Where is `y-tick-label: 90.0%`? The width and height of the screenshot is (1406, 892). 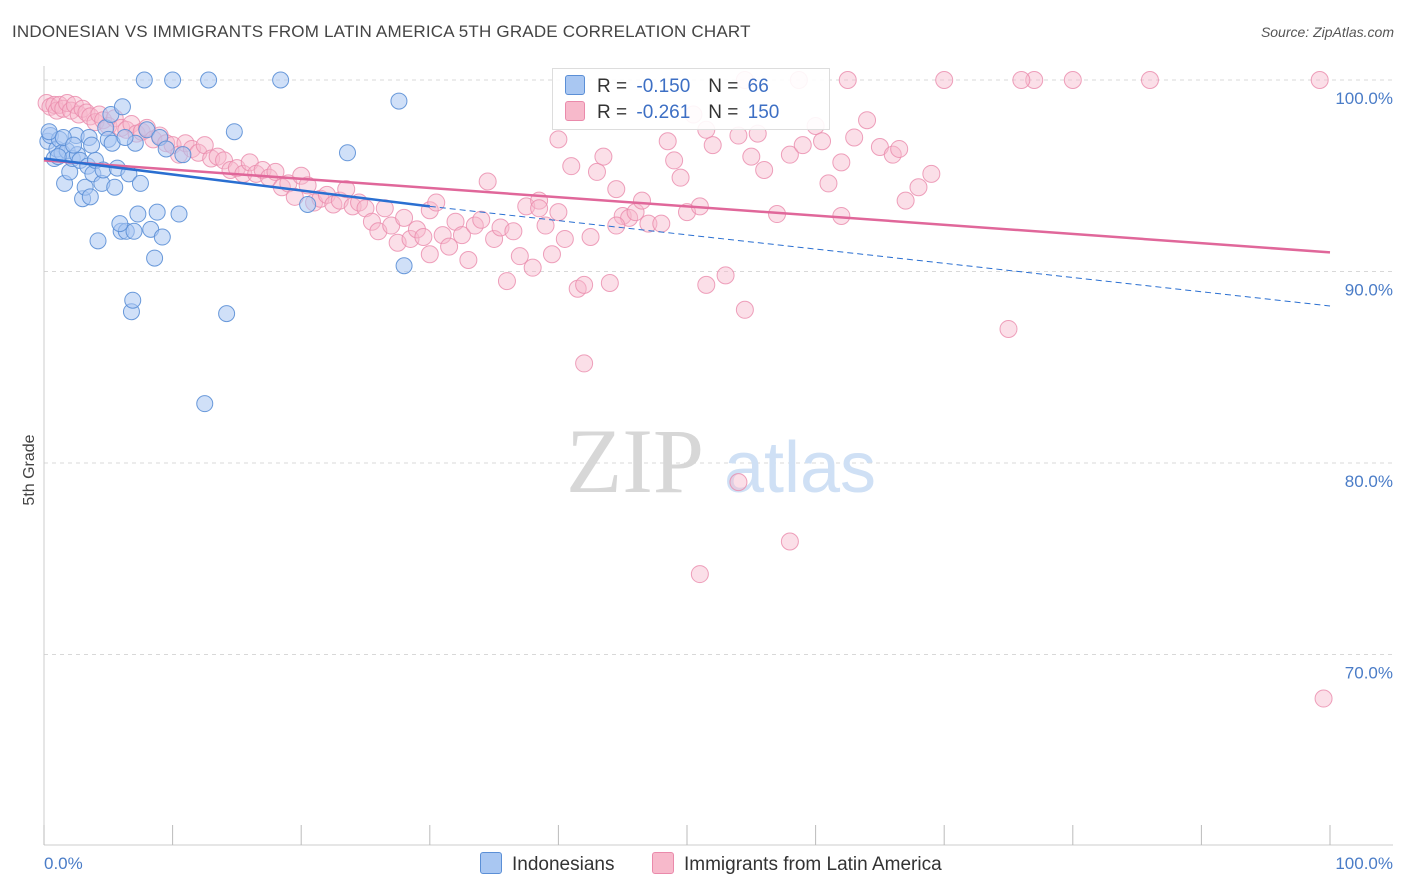
y-tick-label: 90.0% is located at coordinates (1369, 290).